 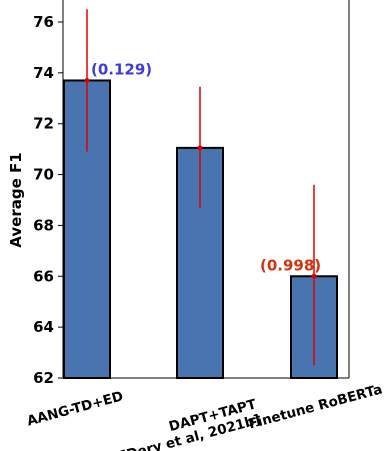 I want to click on x-tick-label: AANG-TD+ED, so click(x=75, y=408).